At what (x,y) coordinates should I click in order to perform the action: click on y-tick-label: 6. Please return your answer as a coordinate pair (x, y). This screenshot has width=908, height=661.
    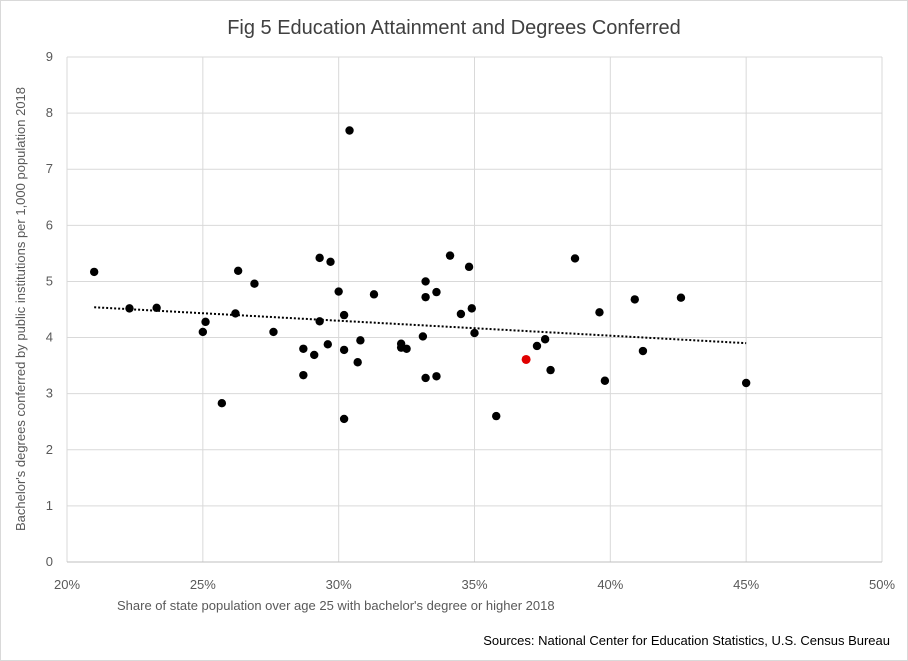
    Looking at the image, I should click on (49, 224).